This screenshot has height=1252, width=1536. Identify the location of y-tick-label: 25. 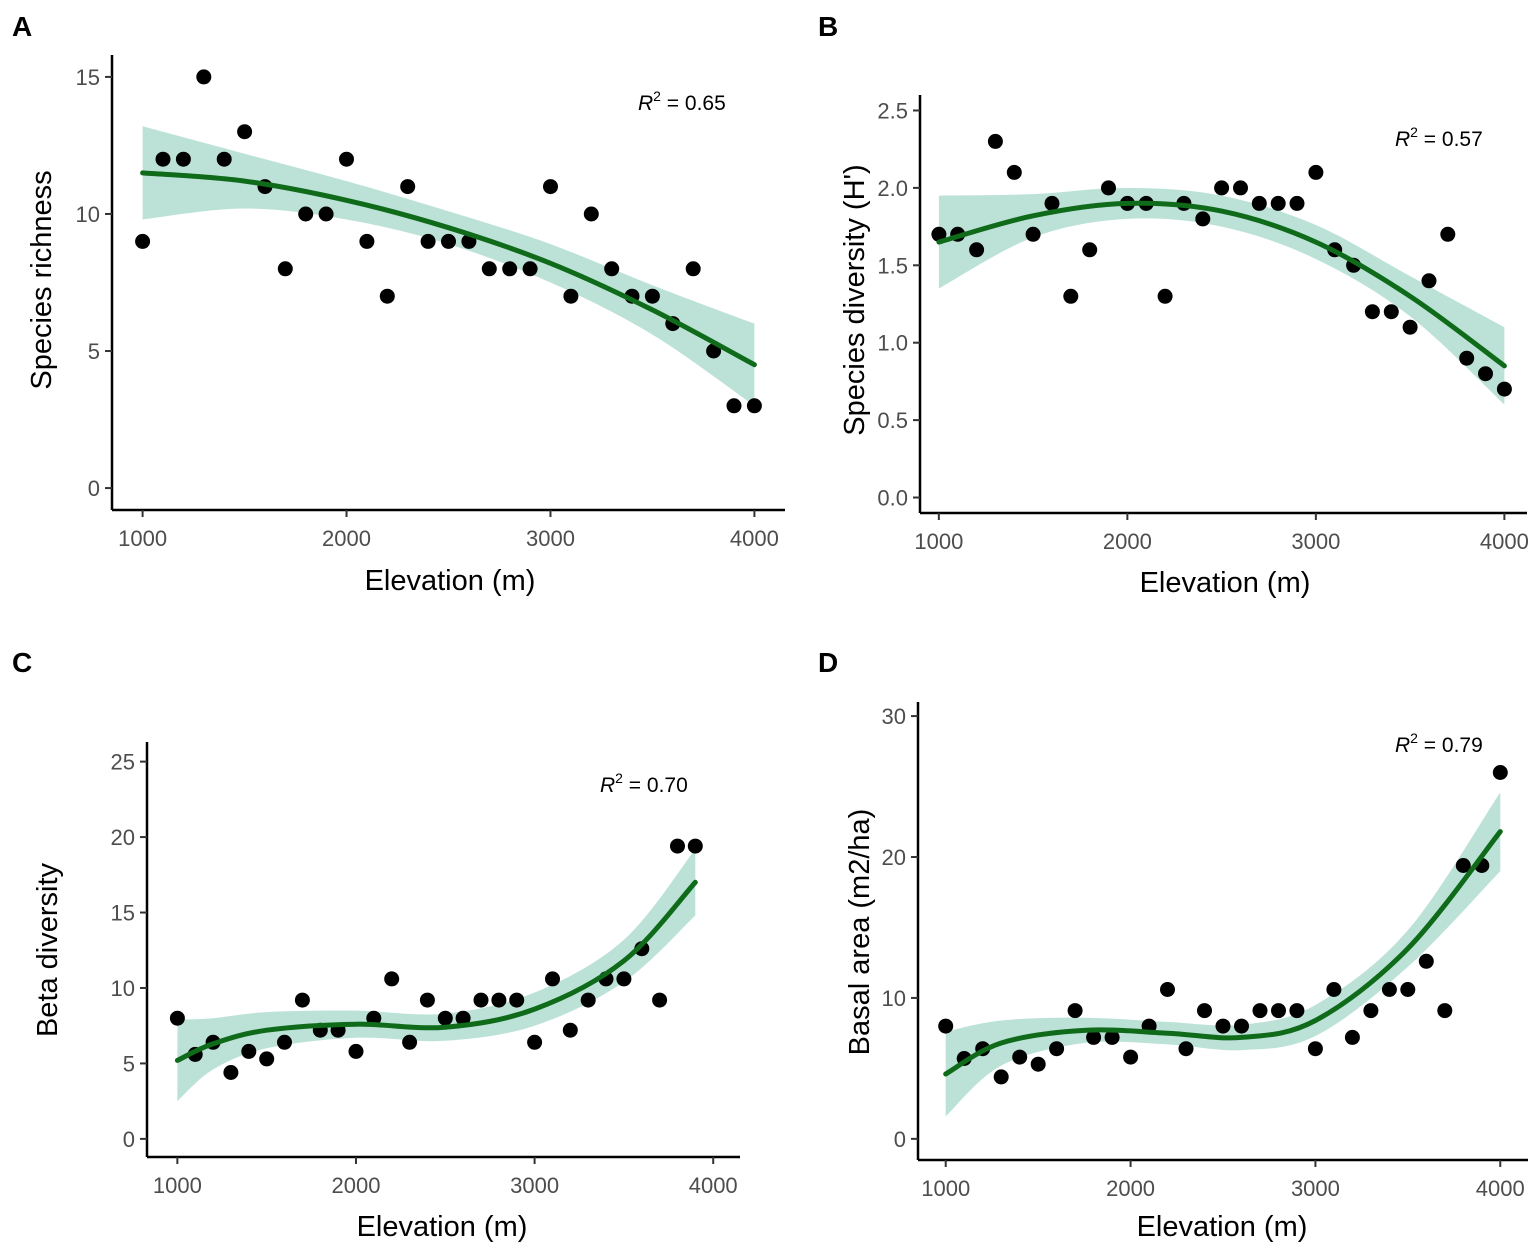
(123, 762).